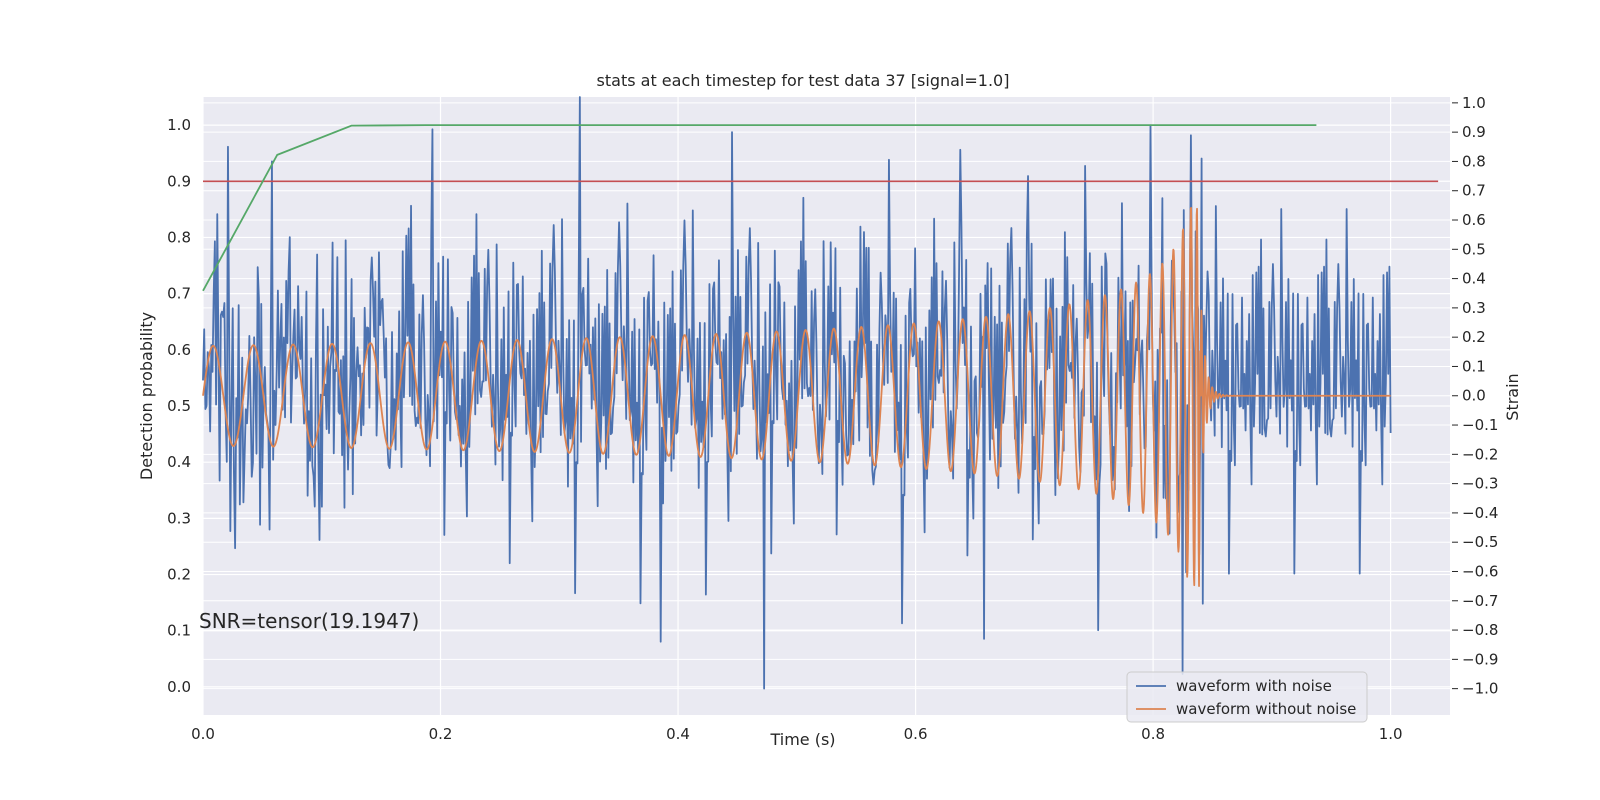 The width and height of the screenshot is (1600, 800). Describe the element at coordinates (1480, 659) in the screenshot. I see `y2-tick-label: −0.9` at that location.